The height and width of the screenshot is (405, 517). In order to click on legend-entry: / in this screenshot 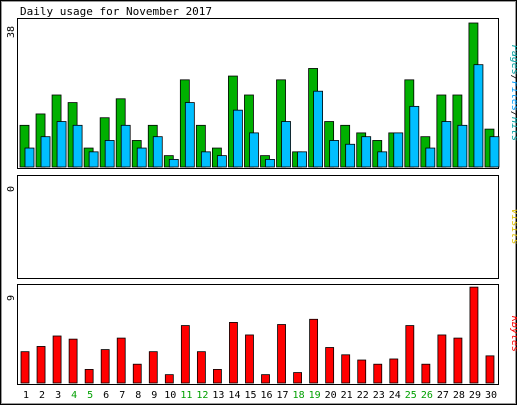, I will do `click(513, 114)`.